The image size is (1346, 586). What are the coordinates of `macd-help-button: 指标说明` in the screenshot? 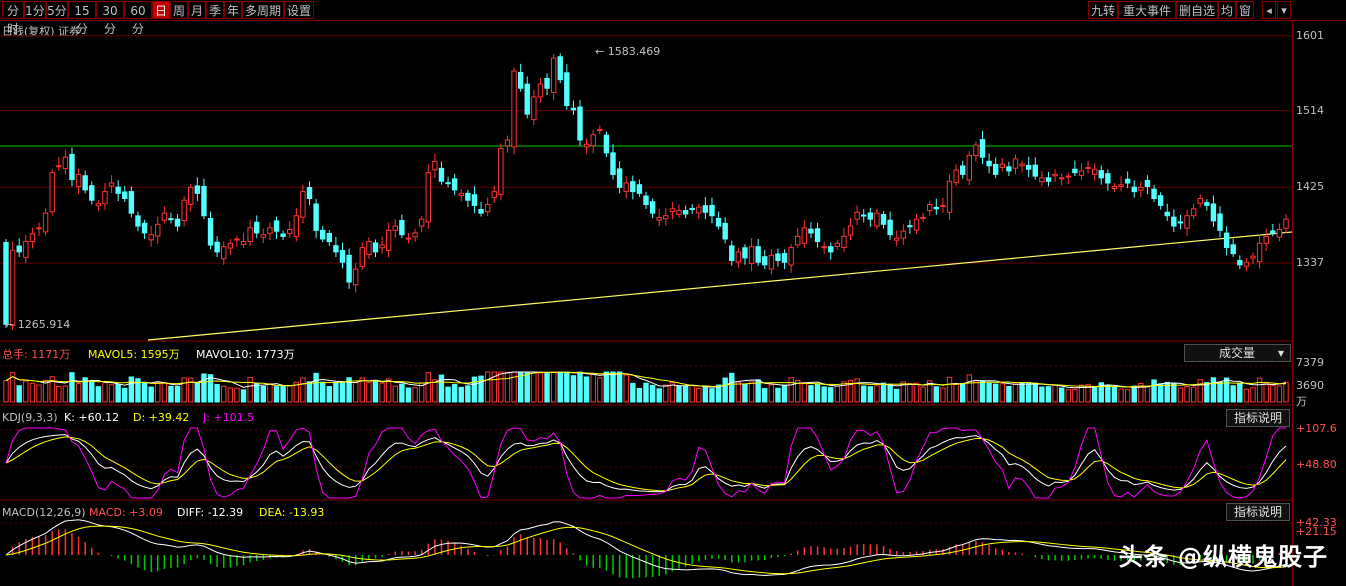 It's located at (1258, 512).